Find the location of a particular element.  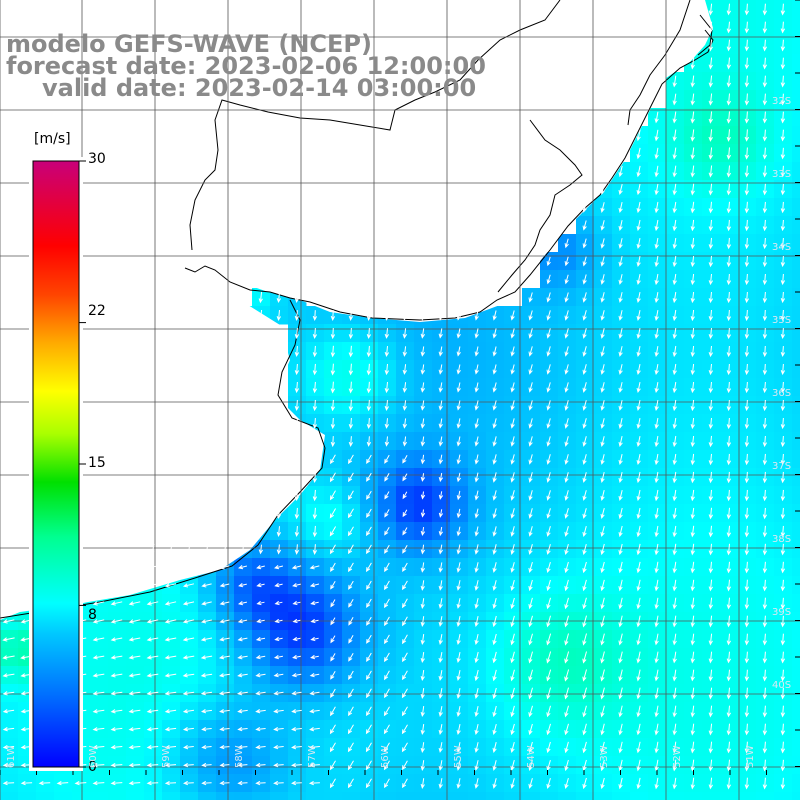

colorbar-tick-label: 22 is located at coordinates (97, 311).